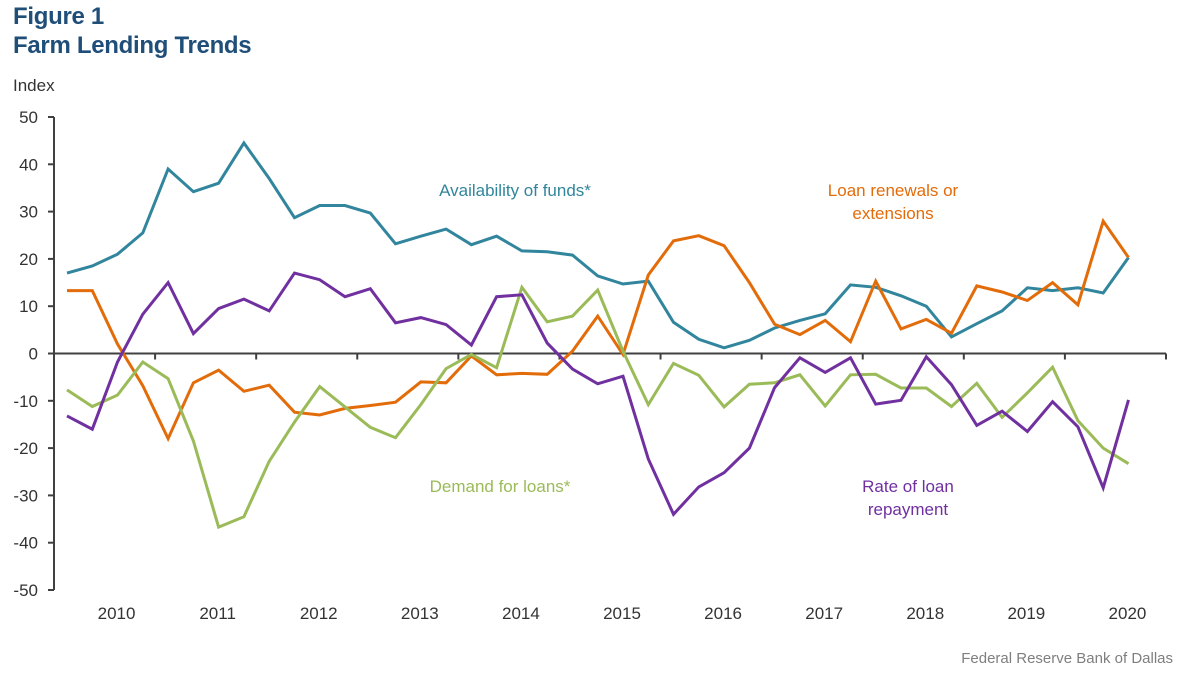 Image resolution: width=1186 pixels, height=677 pixels. Describe the element at coordinates (25, 590) in the screenshot. I see `y-tick-label: -50` at that location.